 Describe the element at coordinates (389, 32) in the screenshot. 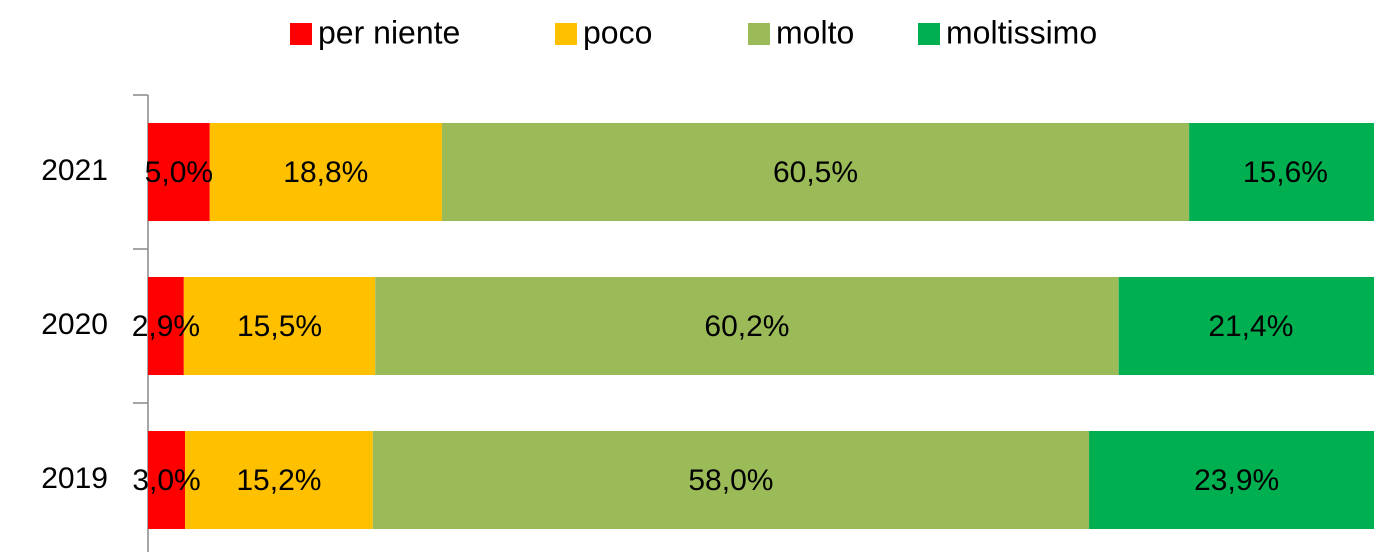

I see `legend-label: per niente` at that location.